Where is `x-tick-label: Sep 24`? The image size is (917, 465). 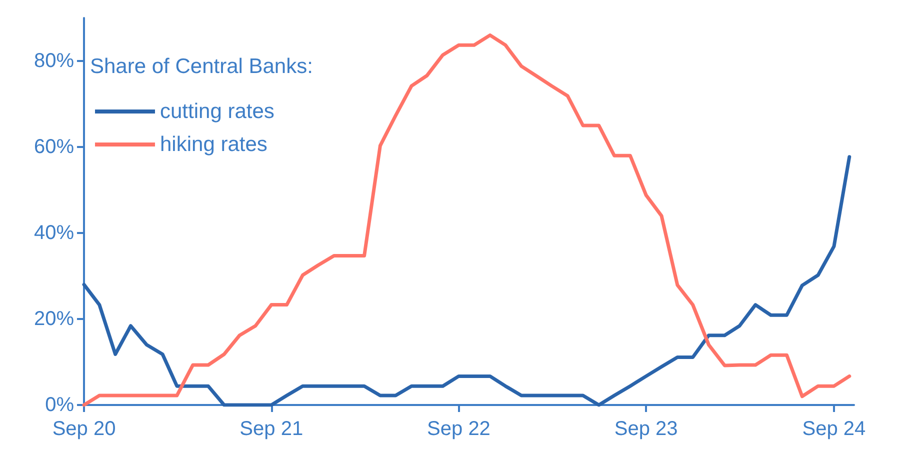
x-tick-label: Sep 24 is located at coordinates (834, 429).